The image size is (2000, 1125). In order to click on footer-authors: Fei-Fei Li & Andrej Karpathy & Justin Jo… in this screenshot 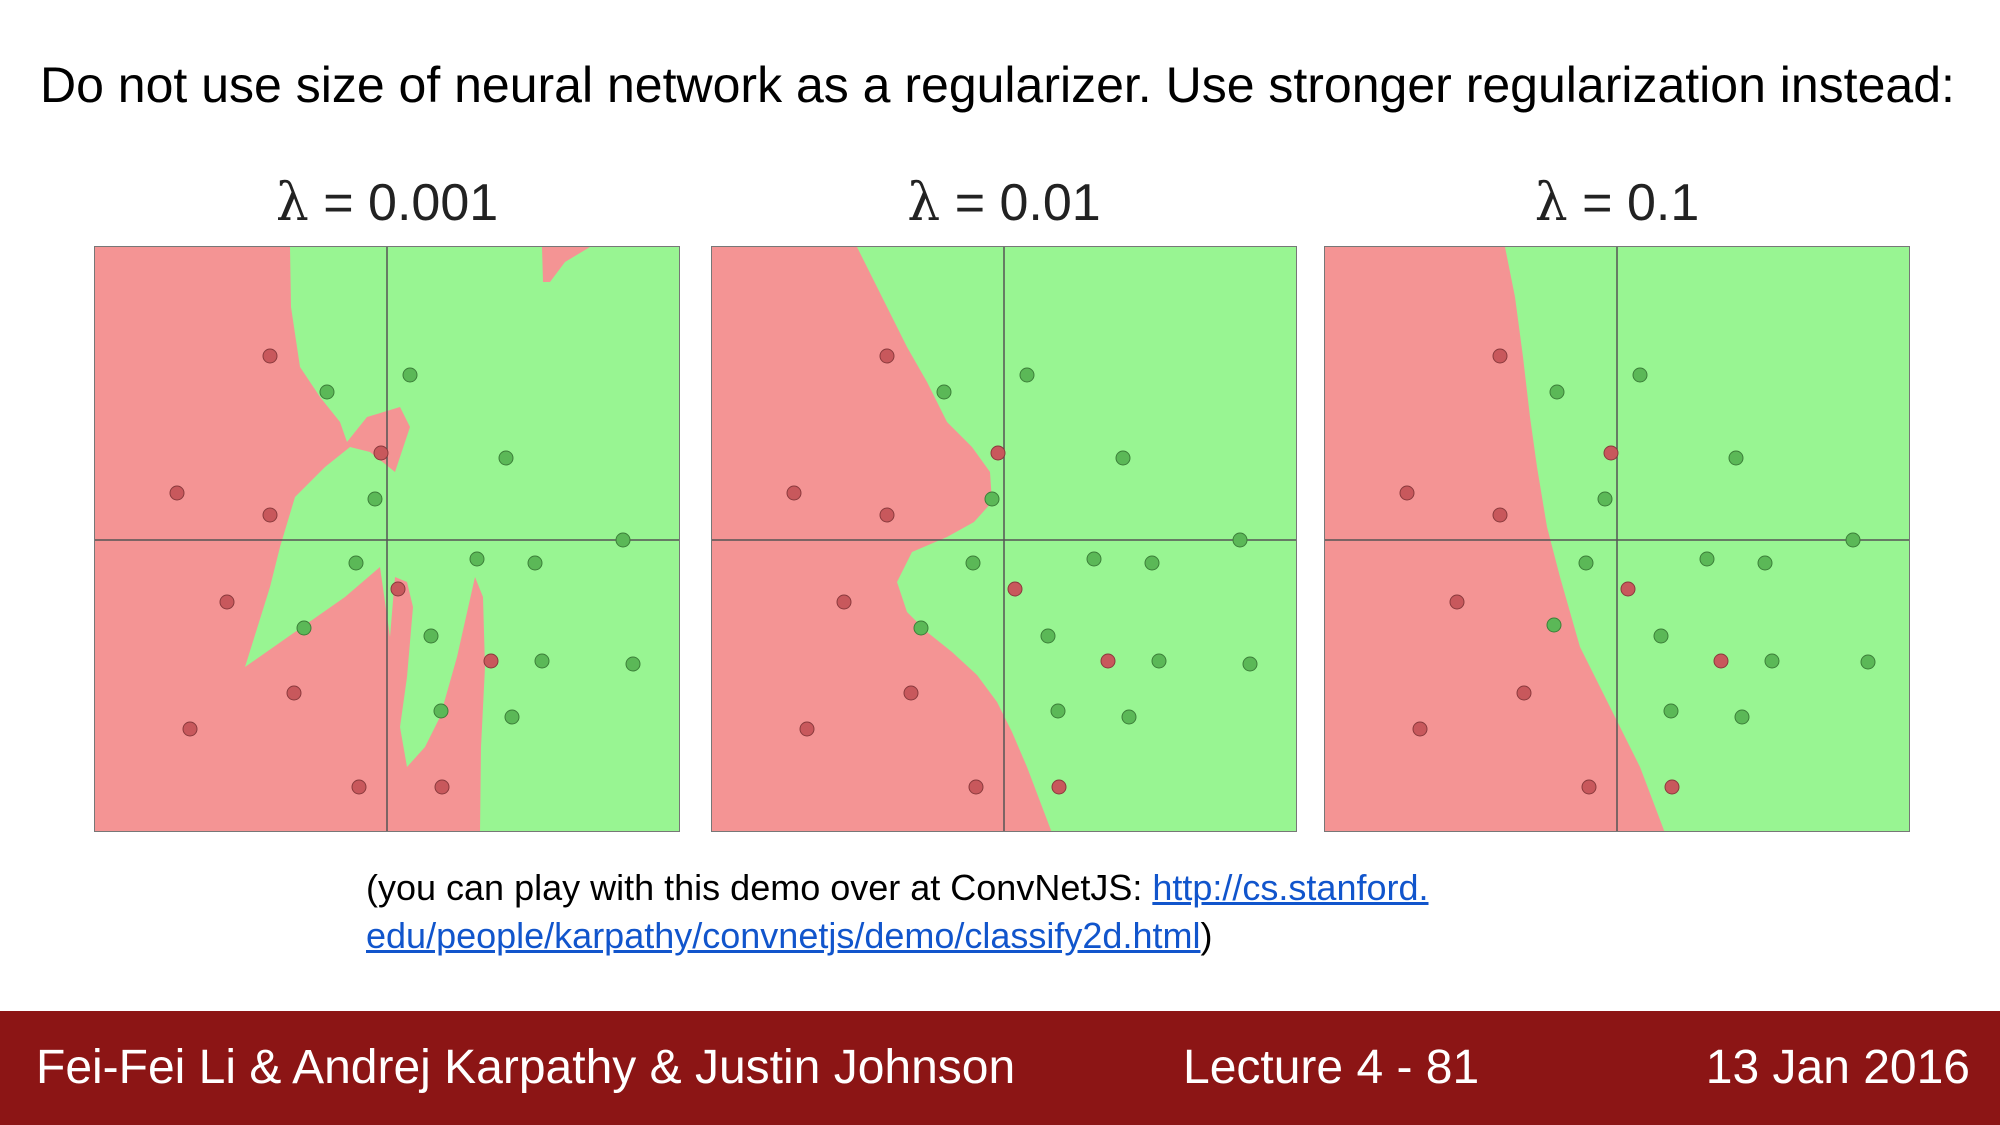, I will do `click(526, 1067)`.